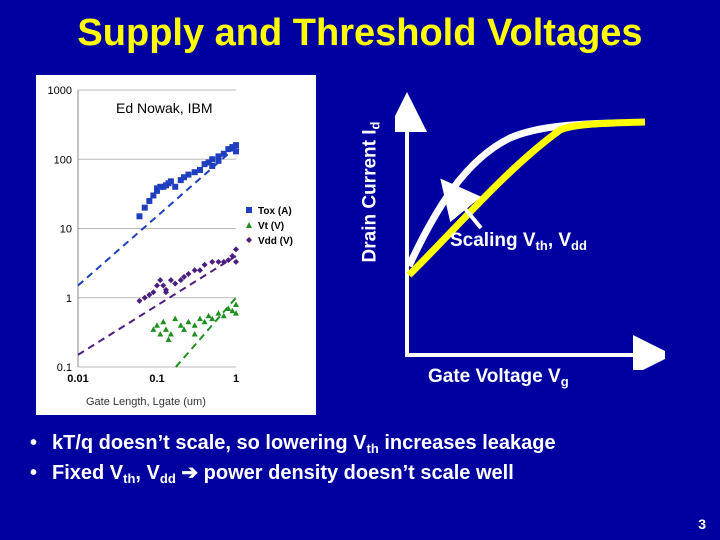 This screenshot has width=720, height=540. What do you see at coordinates (702, 524) in the screenshot?
I see `page-number: 3` at bounding box center [702, 524].